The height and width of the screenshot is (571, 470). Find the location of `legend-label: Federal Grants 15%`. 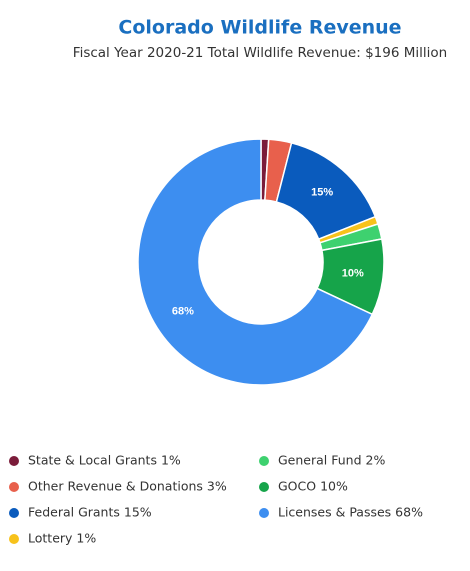

legend-label: Federal Grants 15% is located at coordinates (90, 512).